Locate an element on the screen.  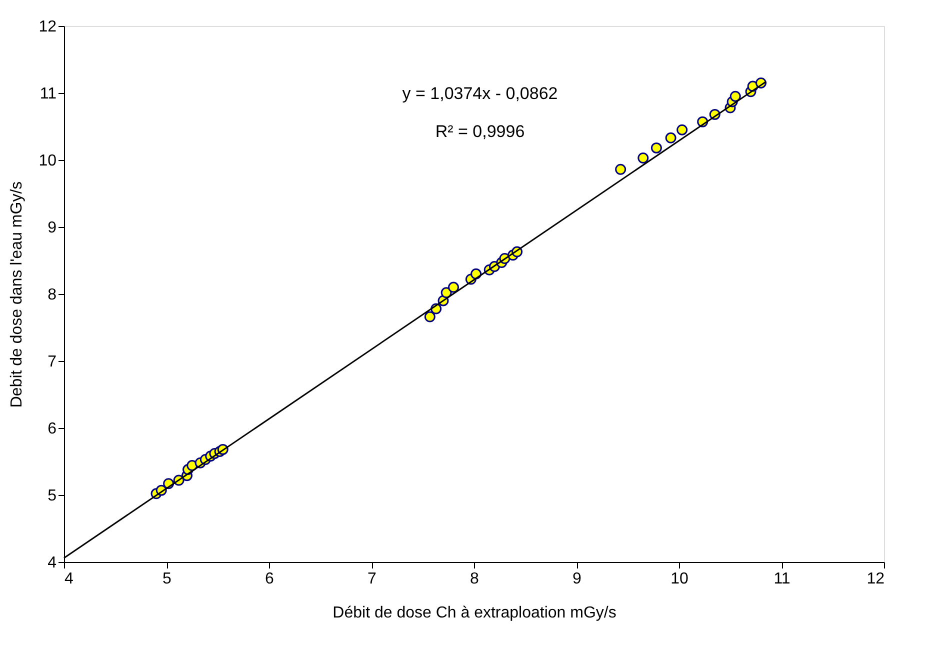
x-tick-label: 5 is located at coordinates (167, 579).